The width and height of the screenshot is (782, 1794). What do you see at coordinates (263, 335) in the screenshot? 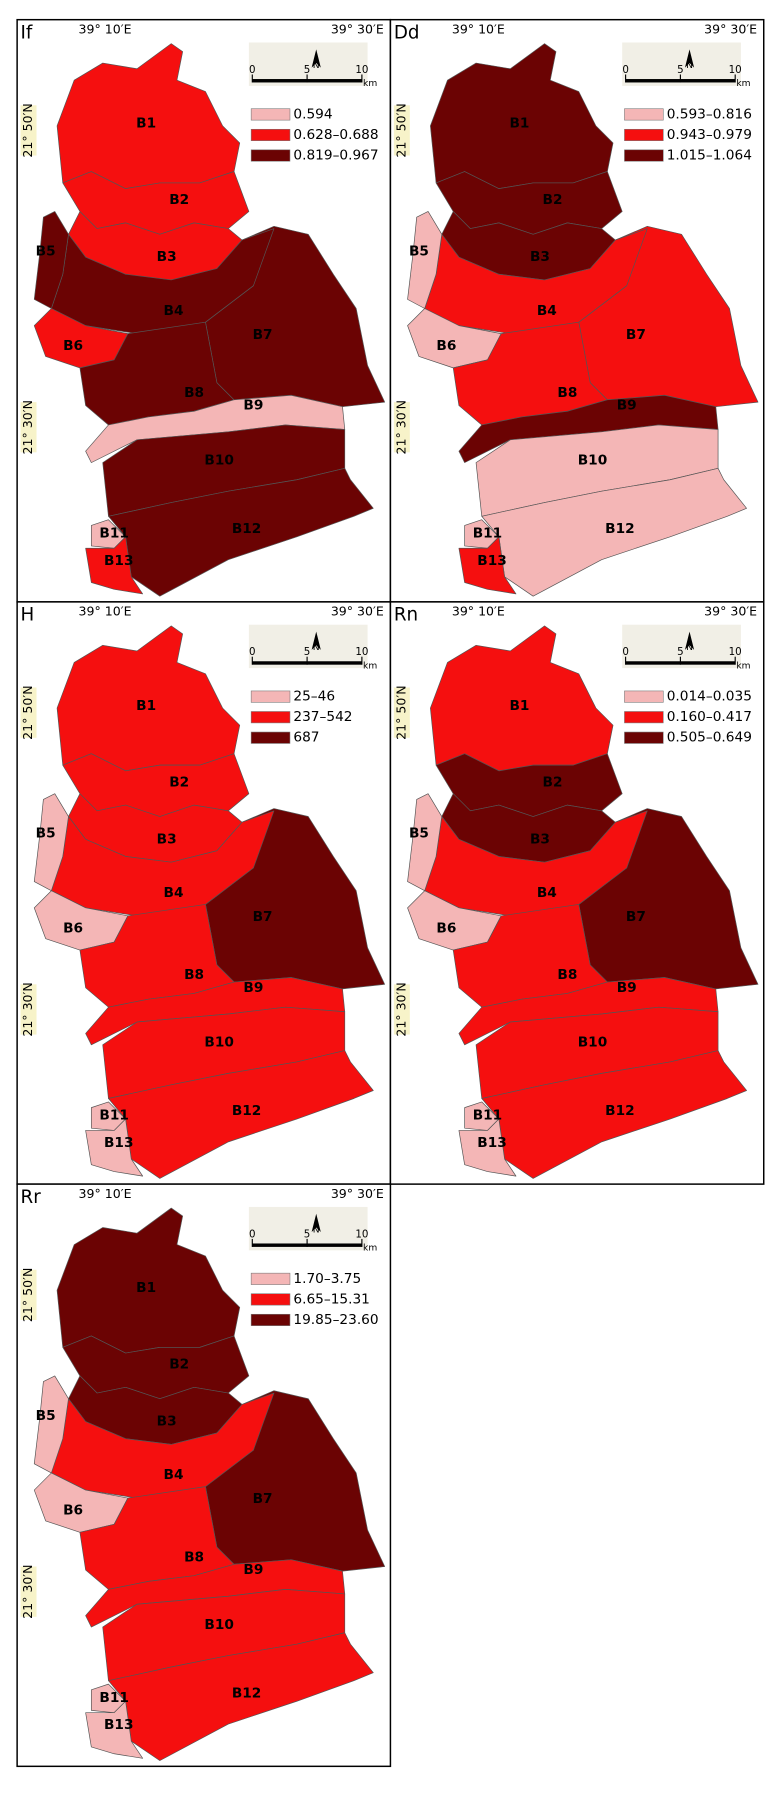
I see `basin-label: B7` at bounding box center [263, 335].